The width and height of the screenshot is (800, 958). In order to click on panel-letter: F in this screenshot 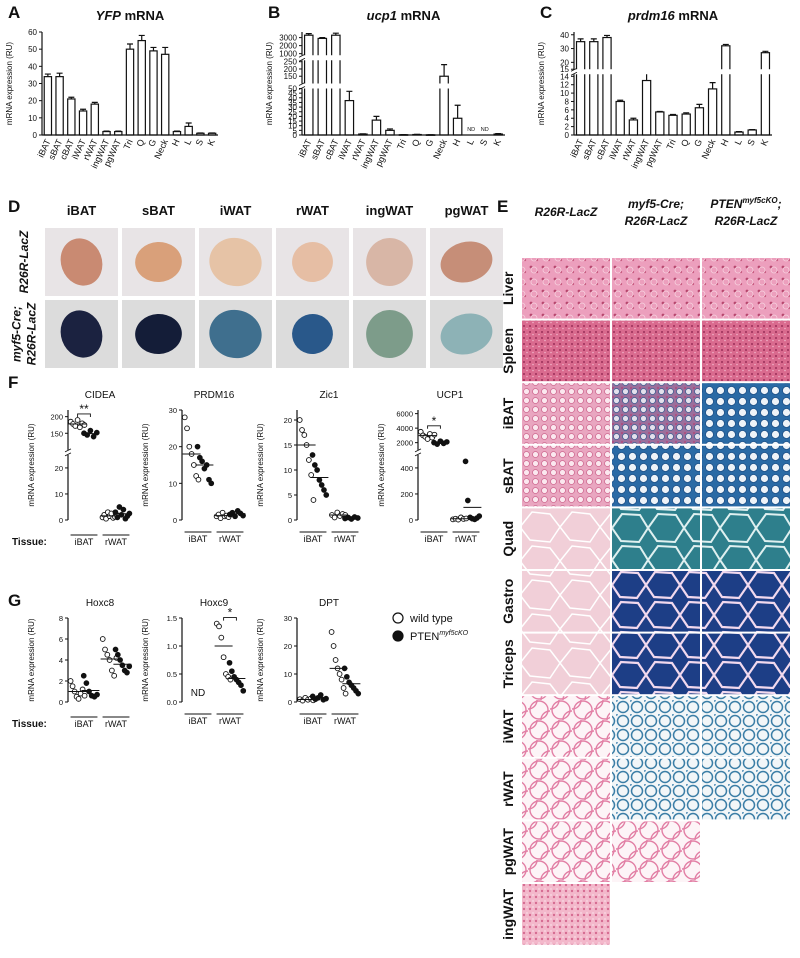, I will do `click(13, 382)`.